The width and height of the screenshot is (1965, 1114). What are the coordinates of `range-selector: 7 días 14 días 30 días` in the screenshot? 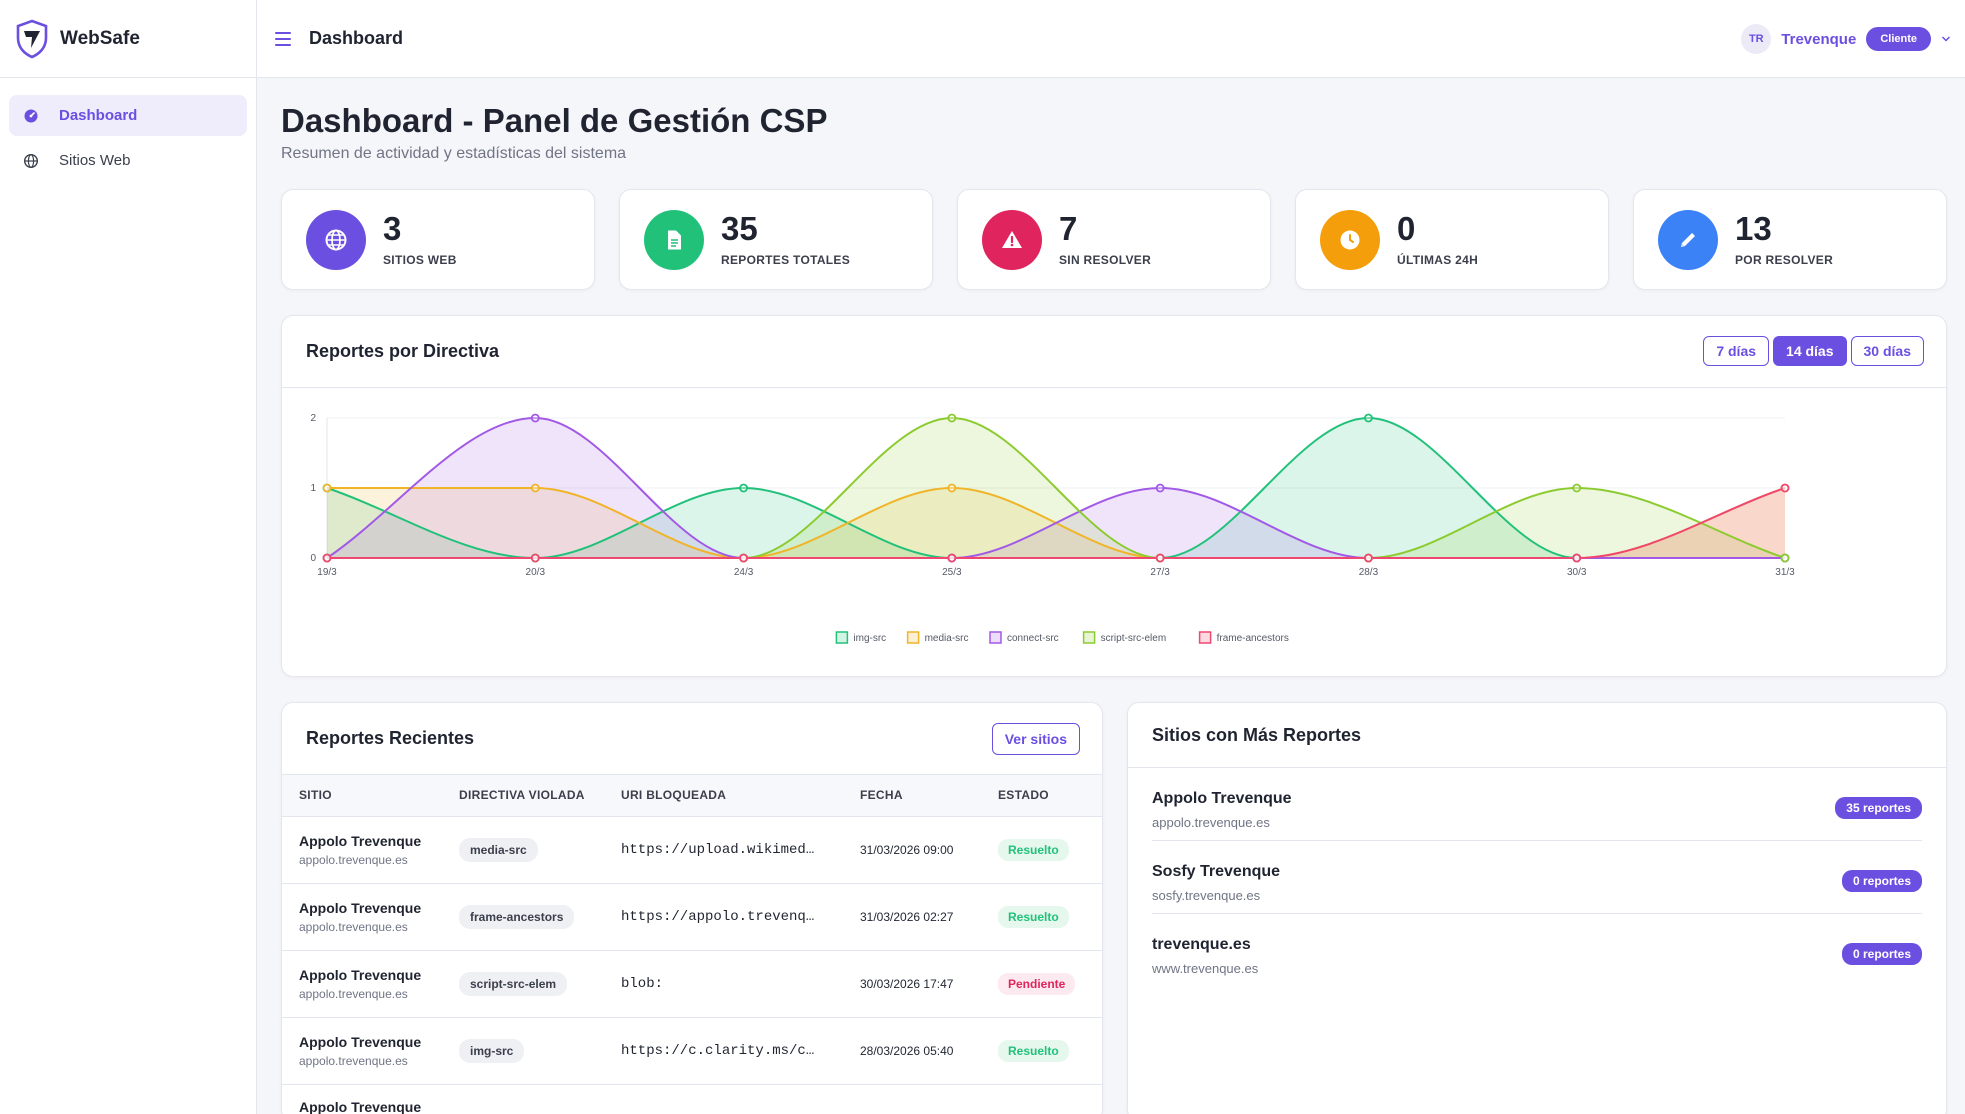 It's located at (1813, 351).